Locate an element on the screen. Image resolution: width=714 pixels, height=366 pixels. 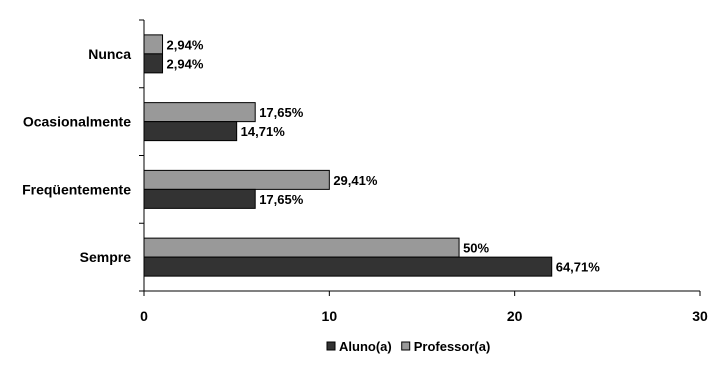
legend-label: Professor(a) is located at coordinates (452, 346).